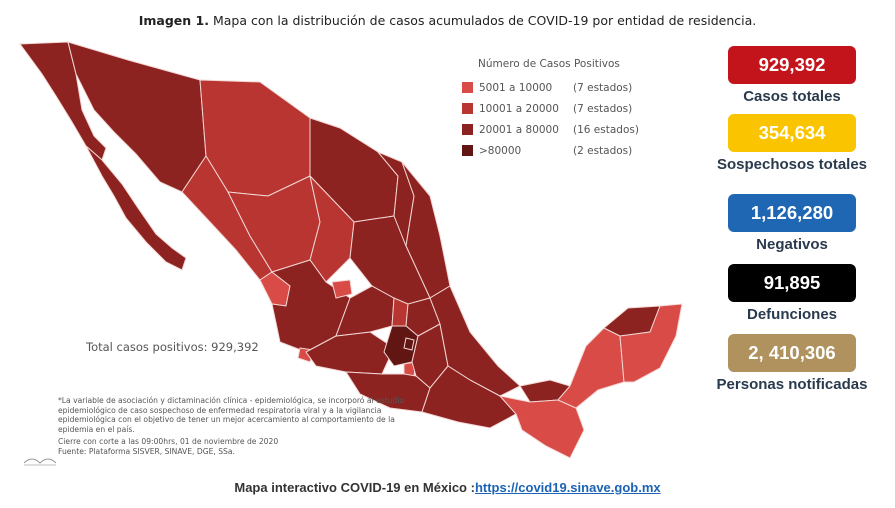 Image resolution: width=895 pixels, height=508 pixels. Describe the element at coordinates (792, 213) in the screenshot. I see `stat-value-box: 1,126,280` at that location.